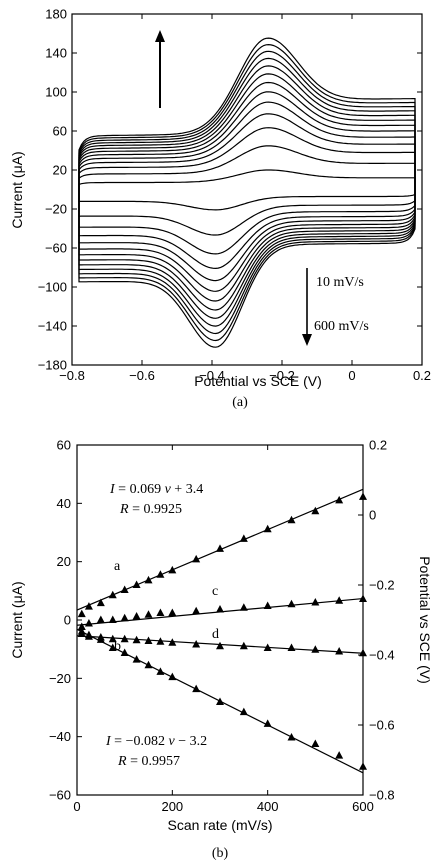 This screenshot has height=866, width=440. I want to click on scan-rate-arrow-head, so click(160, 36).